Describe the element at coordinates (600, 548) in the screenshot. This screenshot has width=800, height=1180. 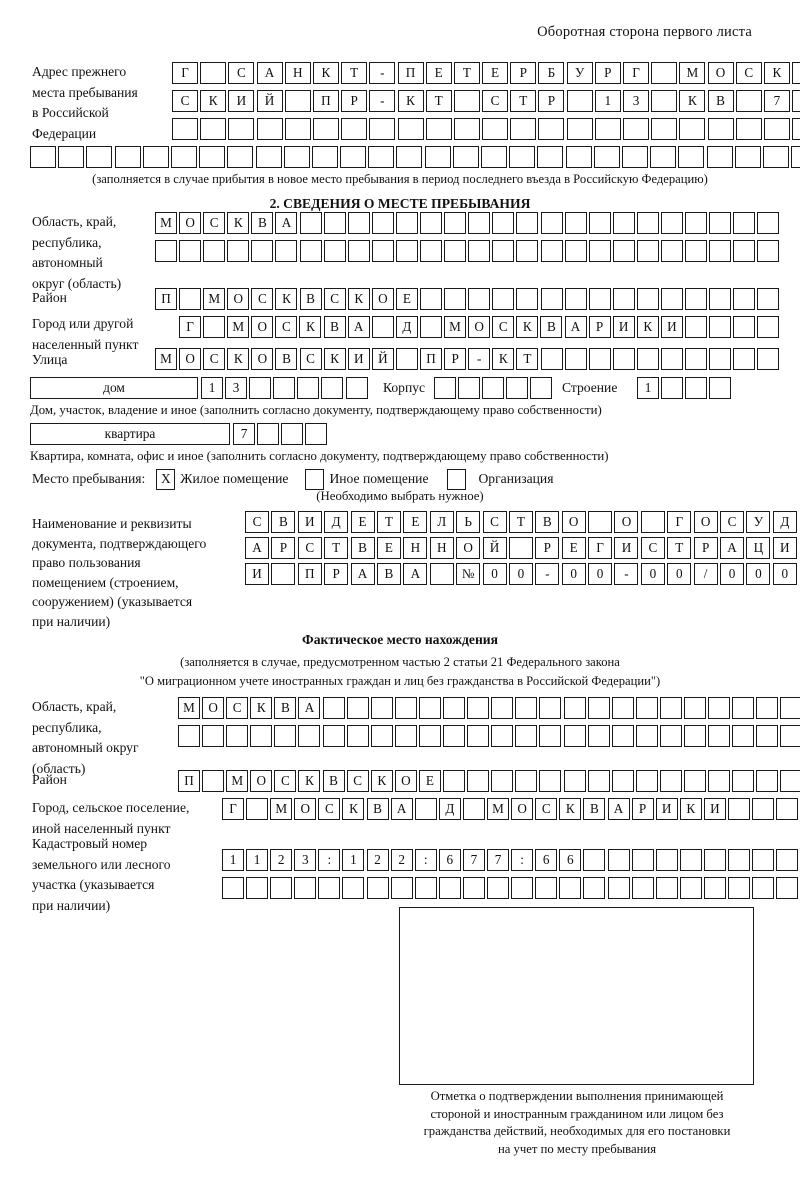
I see `document-r2-cell-14: Г` at that location.